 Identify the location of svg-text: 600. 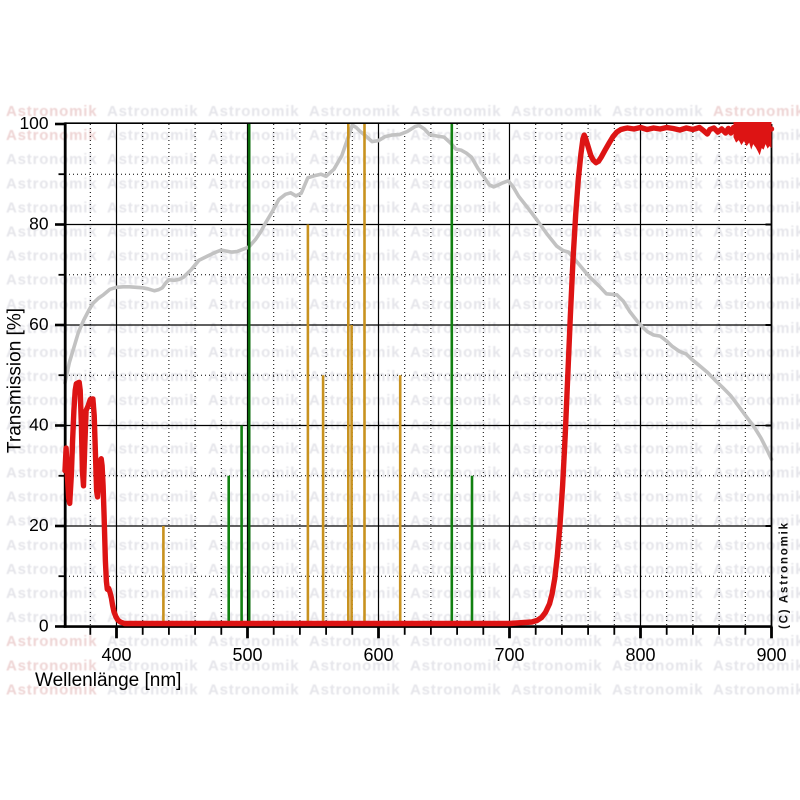
(378, 655).